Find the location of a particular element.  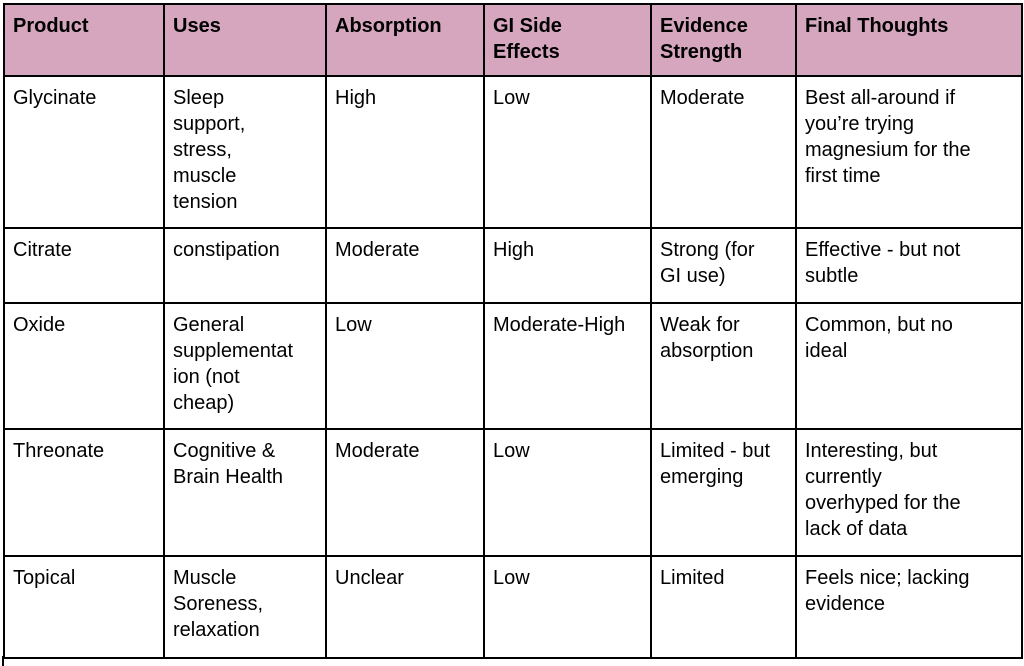

cell-product: Citrate is located at coordinates (84, 265).